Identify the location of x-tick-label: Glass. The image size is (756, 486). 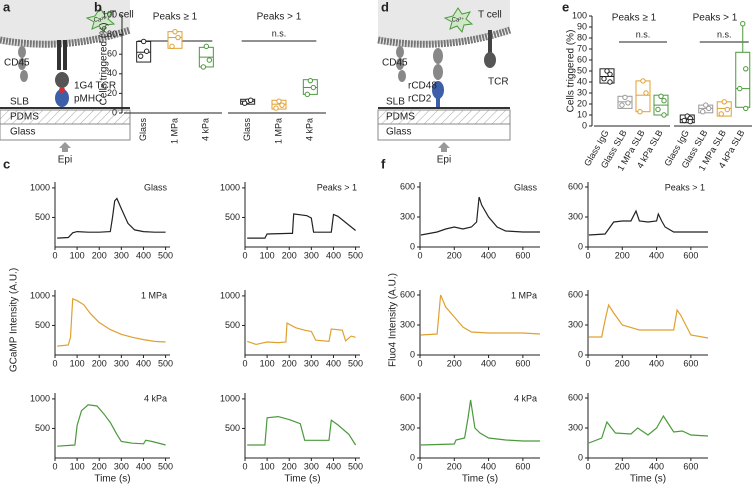
(143, 130).